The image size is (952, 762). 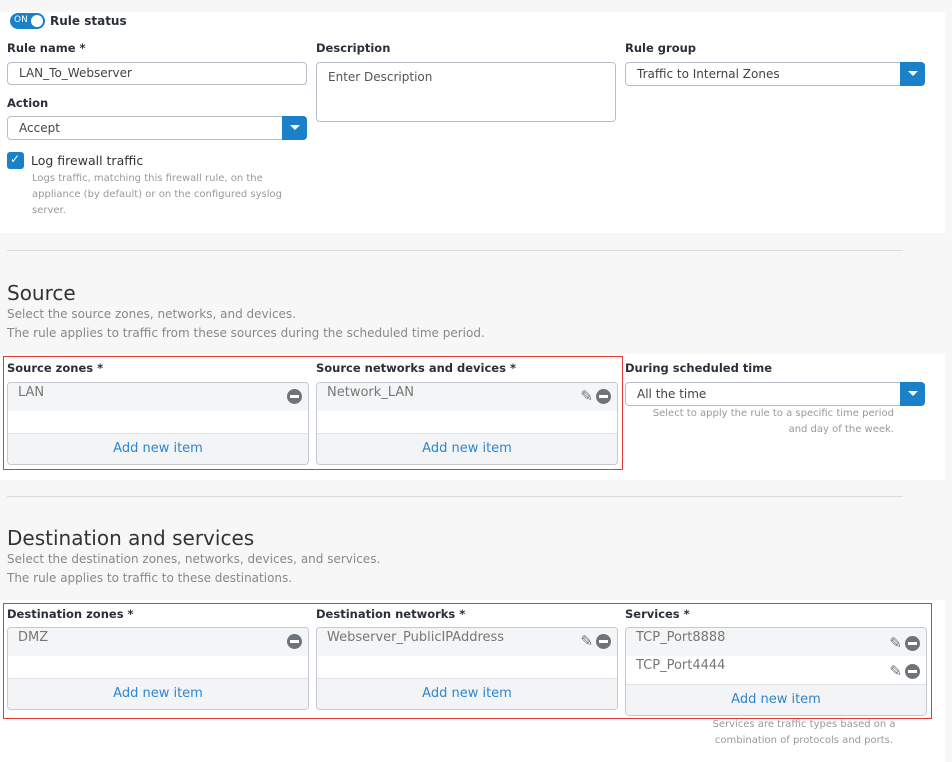 What do you see at coordinates (21, 20) in the screenshot?
I see `toggle-text: ON` at bounding box center [21, 20].